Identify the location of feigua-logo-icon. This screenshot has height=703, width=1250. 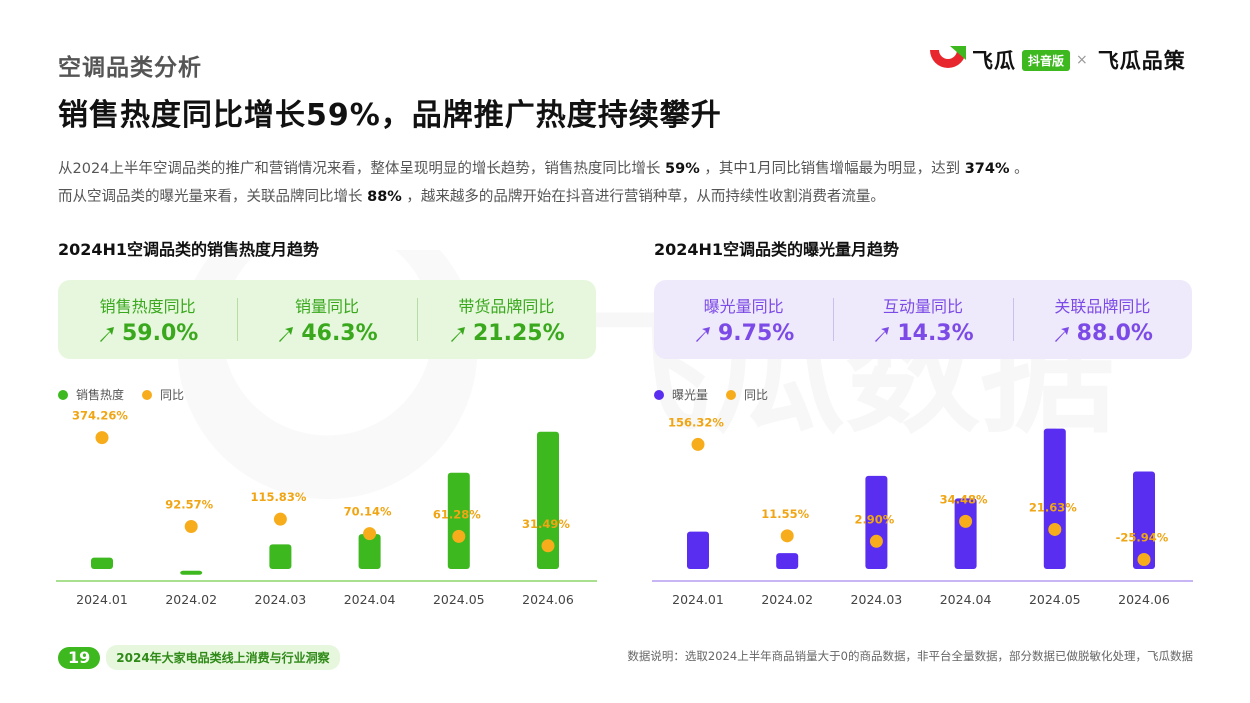
(948, 57).